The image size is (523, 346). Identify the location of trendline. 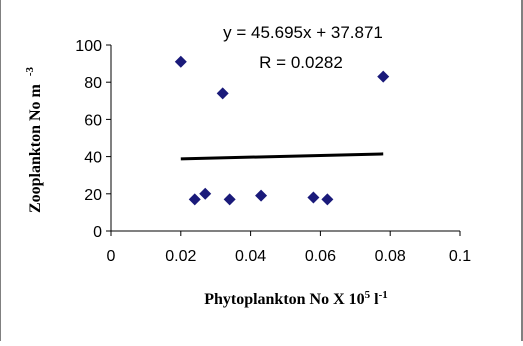
(282, 156).